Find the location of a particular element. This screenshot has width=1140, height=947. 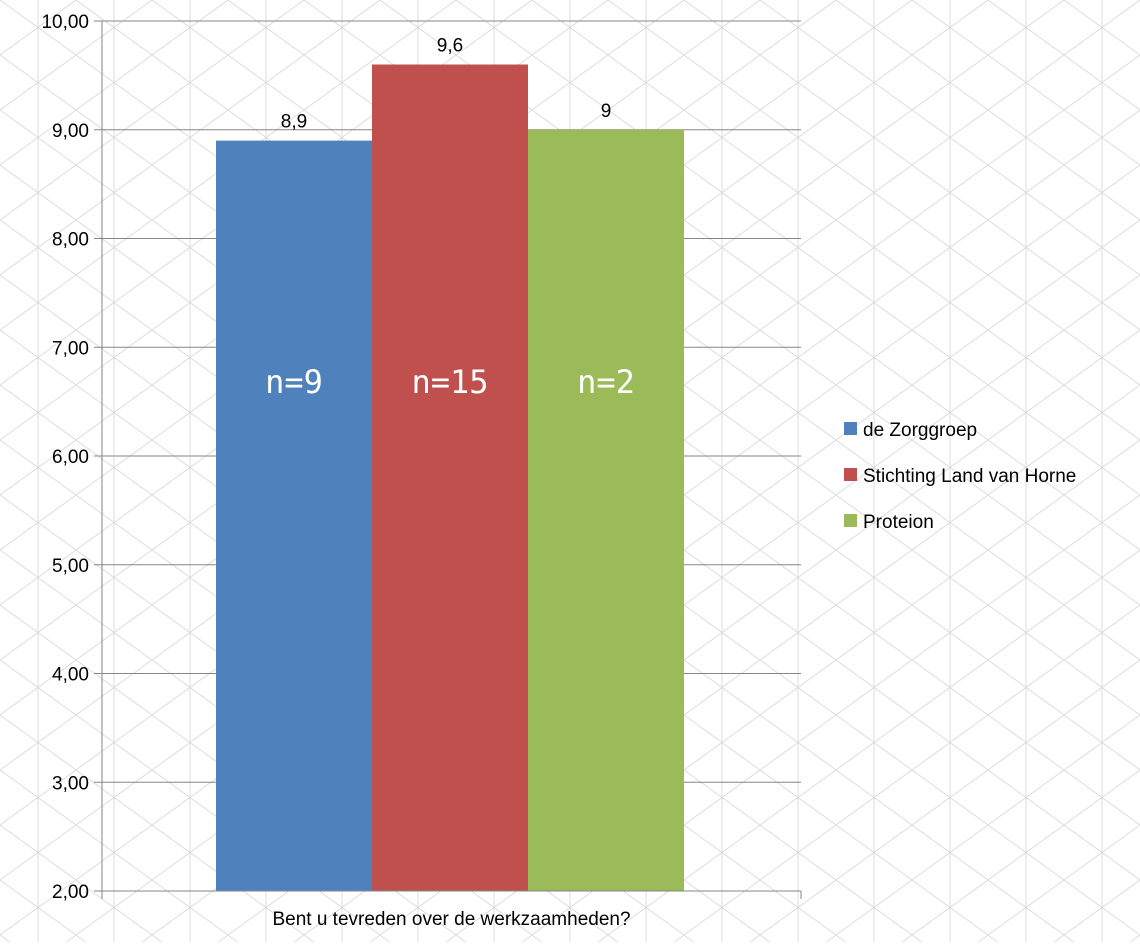

y-tick-label: 5,00 is located at coordinates (70, 566).